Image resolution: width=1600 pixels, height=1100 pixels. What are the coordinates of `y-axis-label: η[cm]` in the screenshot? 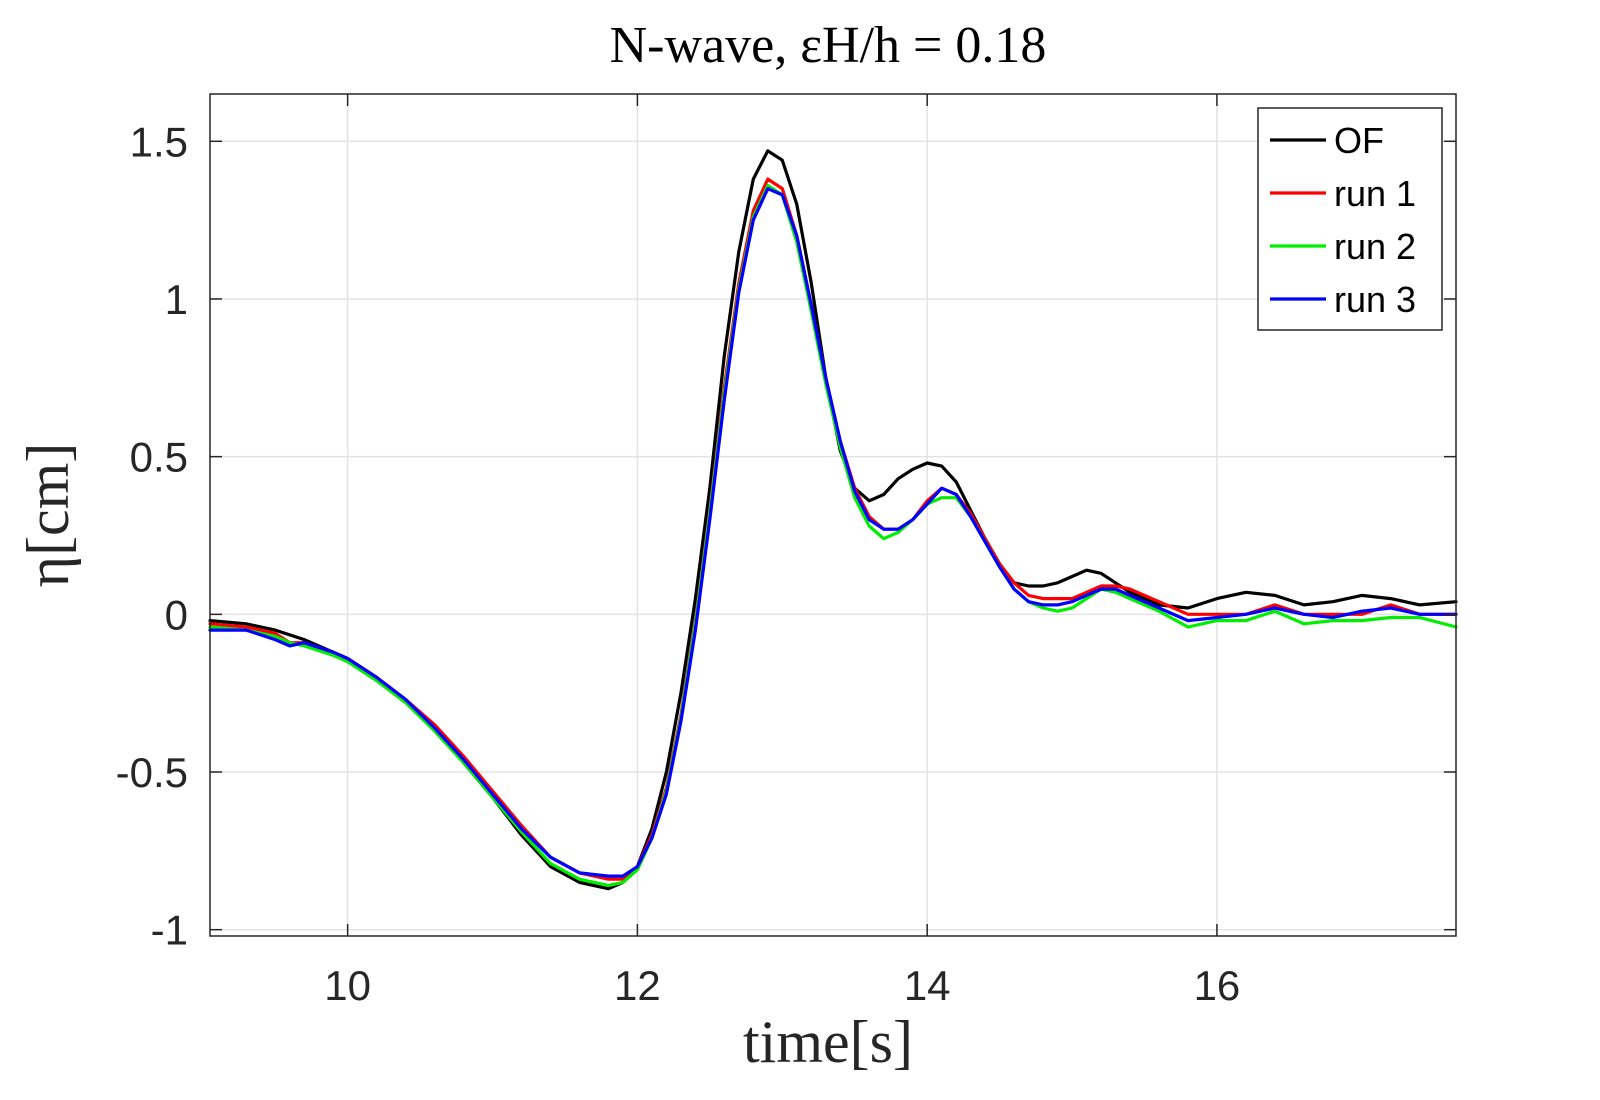 It's located at (48, 515).